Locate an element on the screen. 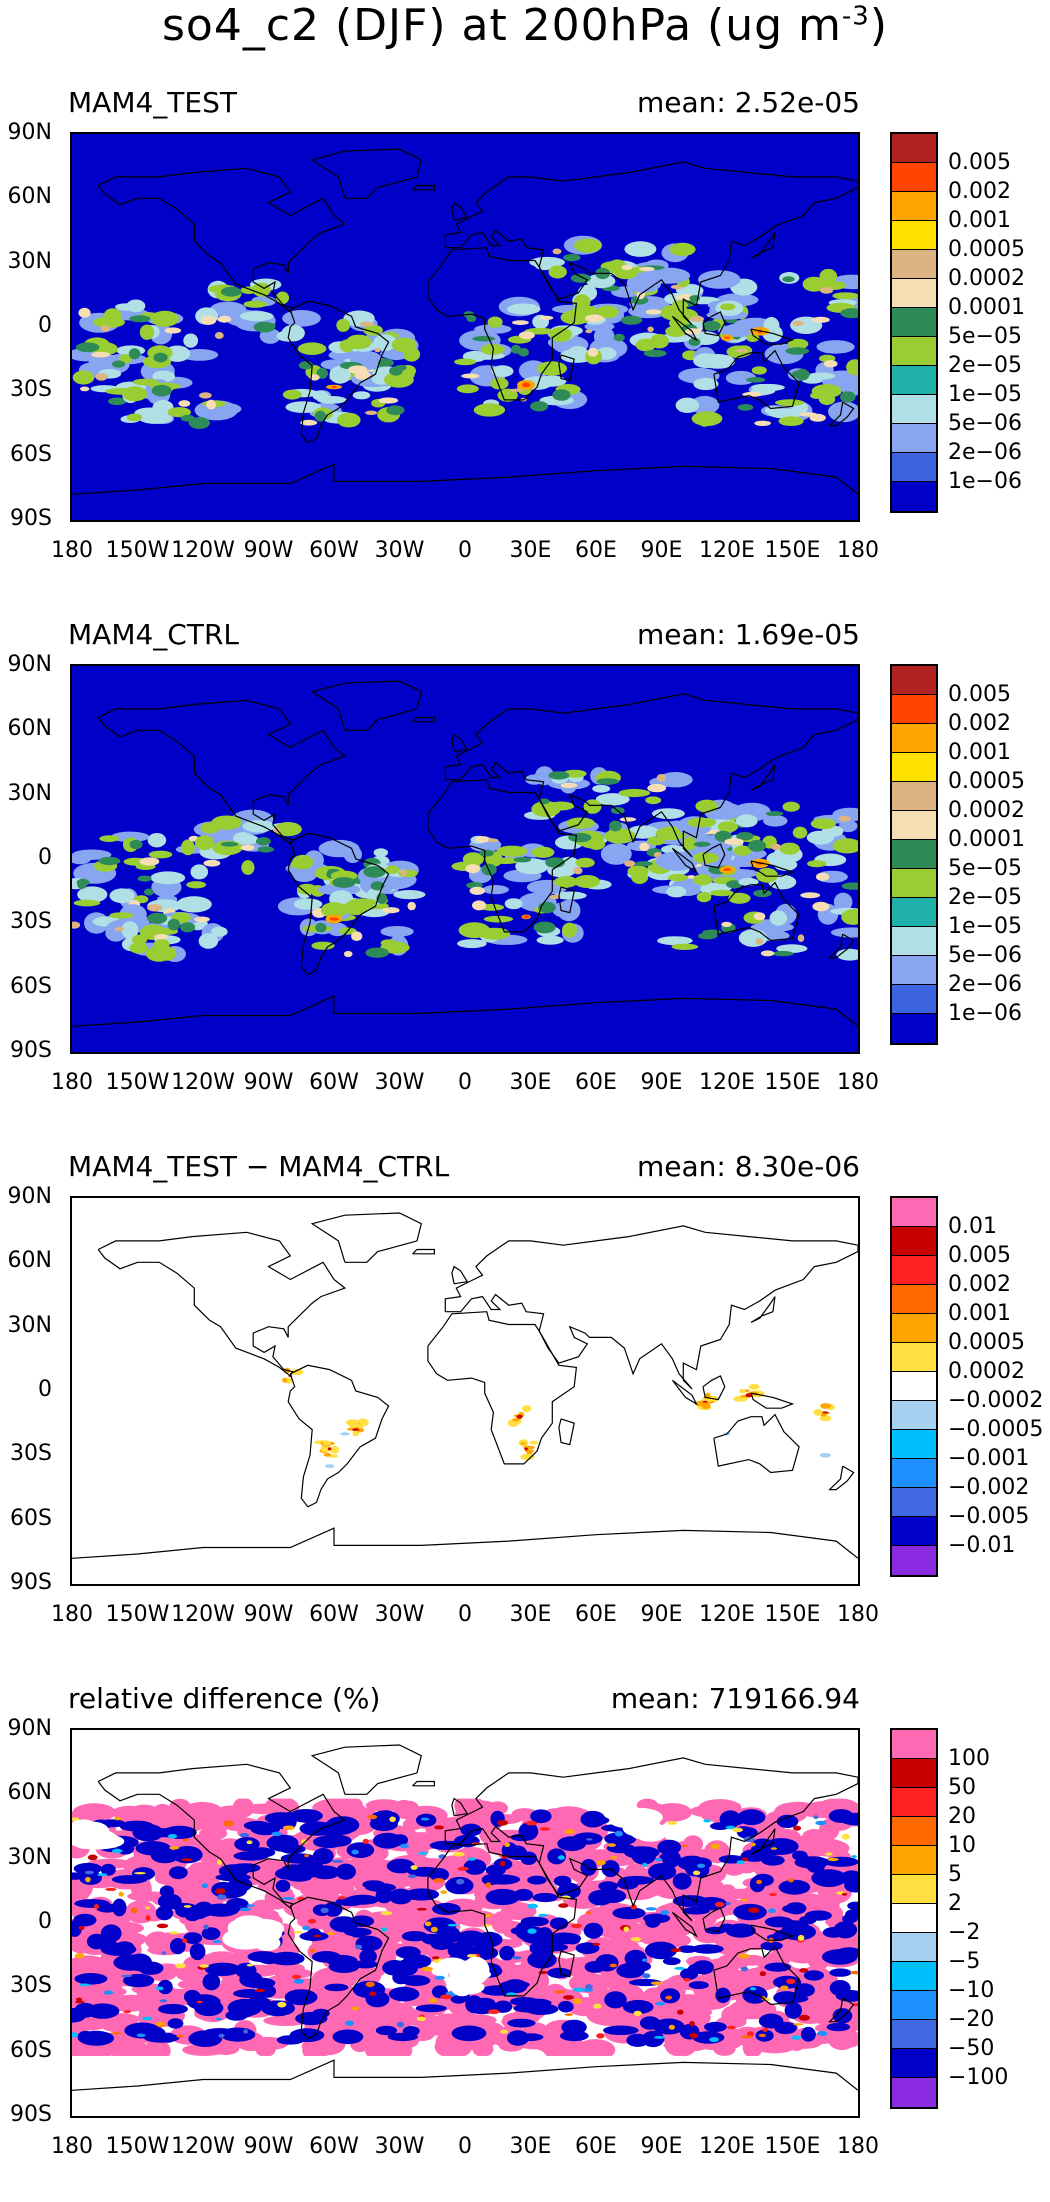 This screenshot has height=2202, width=1050. field-shading is located at coordinates (465, 332).